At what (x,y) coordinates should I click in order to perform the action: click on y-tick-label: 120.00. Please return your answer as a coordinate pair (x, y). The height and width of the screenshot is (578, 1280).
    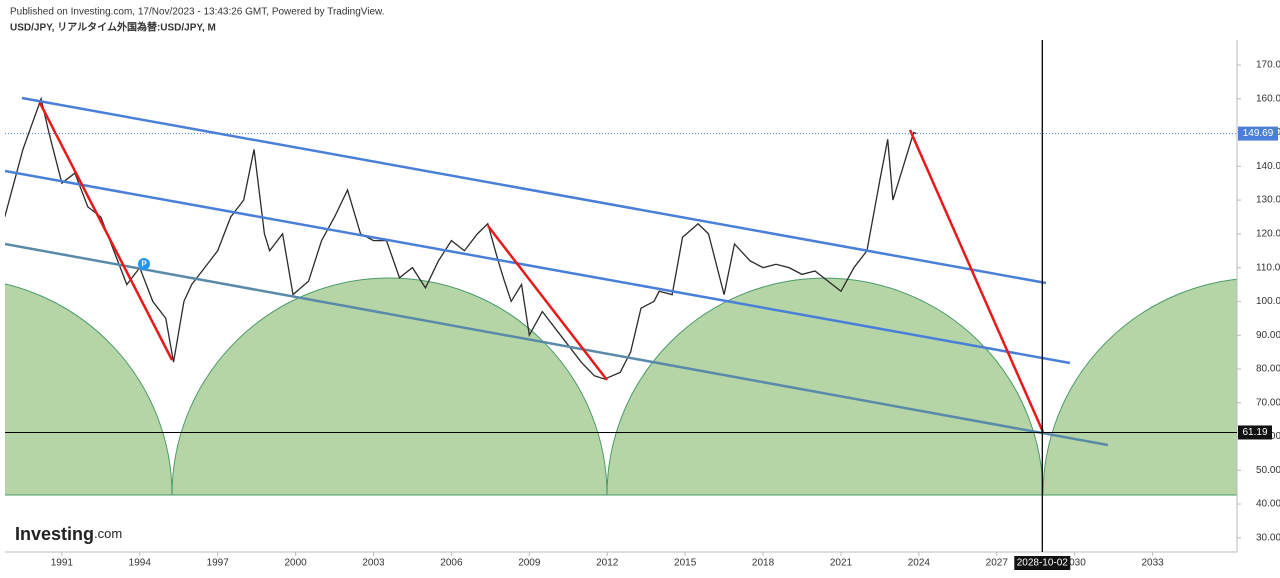
    Looking at the image, I should click on (1268, 233).